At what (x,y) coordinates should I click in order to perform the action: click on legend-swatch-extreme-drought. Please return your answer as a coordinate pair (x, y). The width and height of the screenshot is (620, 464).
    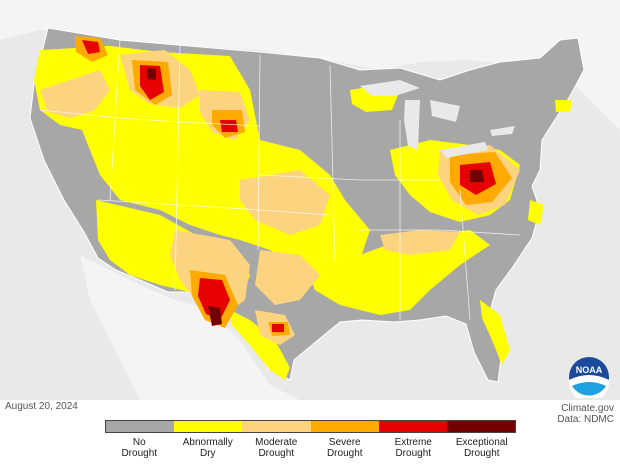
    Looking at the image, I should click on (412, 426).